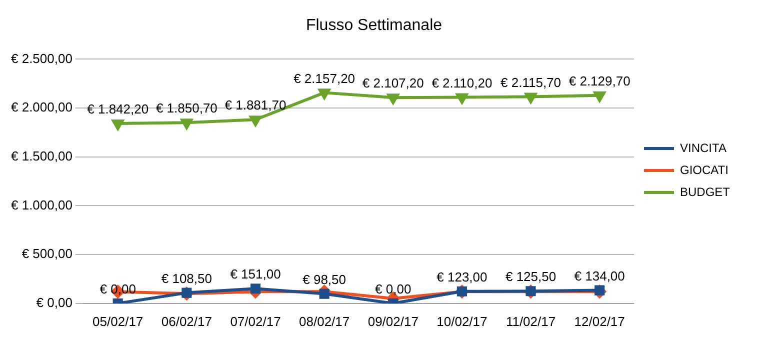  What do you see at coordinates (47, 254) in the screenshot?
I see `y-tick-label: € 500,00` at bounding box center [47, 254].